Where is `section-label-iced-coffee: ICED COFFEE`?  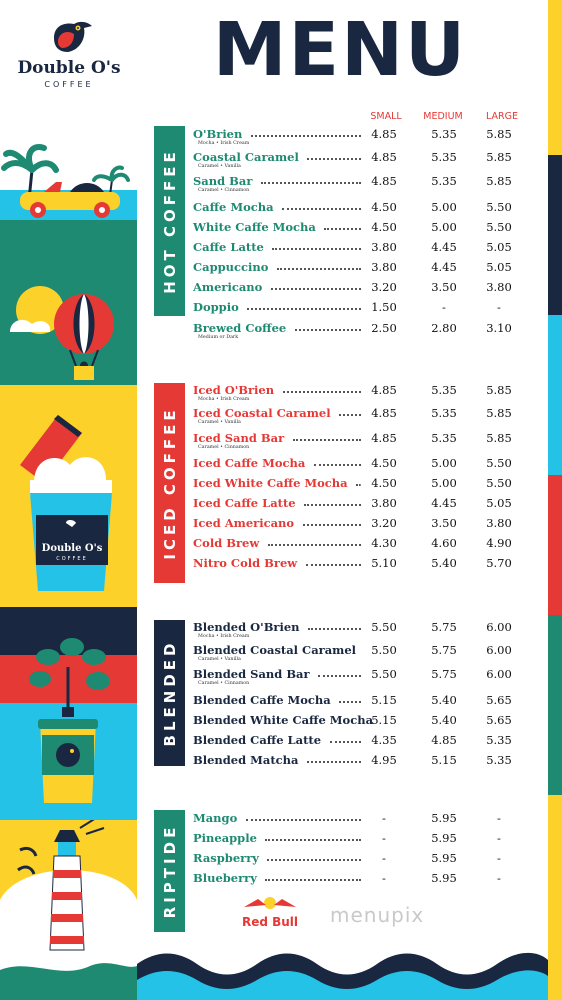
section-label-iced-coffee: ICED COFFEE is located at coordinates (169, 483).